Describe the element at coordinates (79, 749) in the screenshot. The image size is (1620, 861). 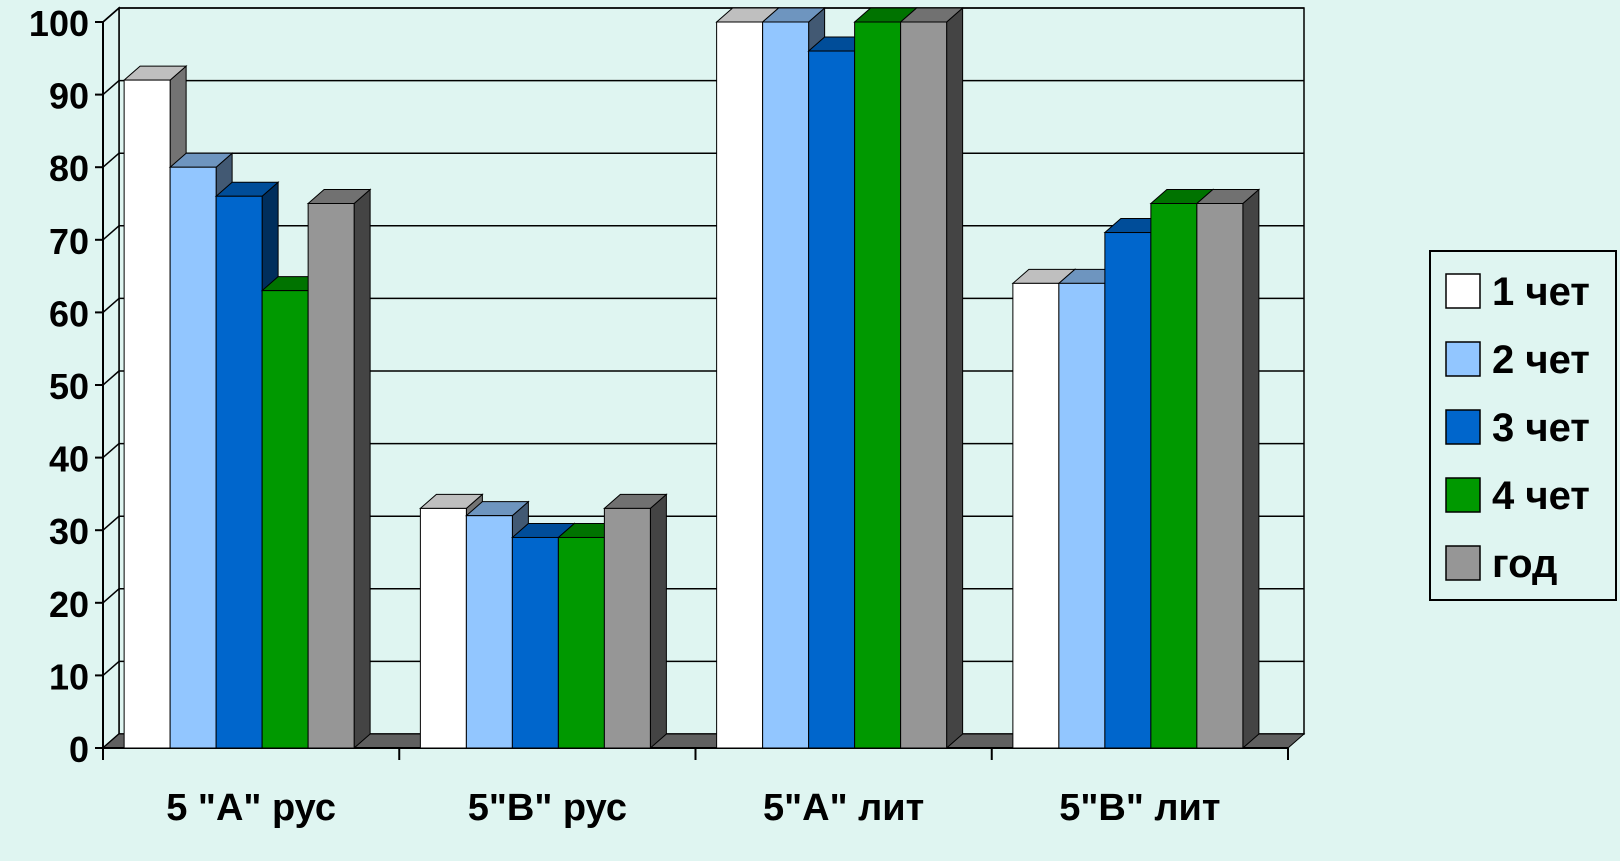
I see `y-tick-label: 0` at that location.